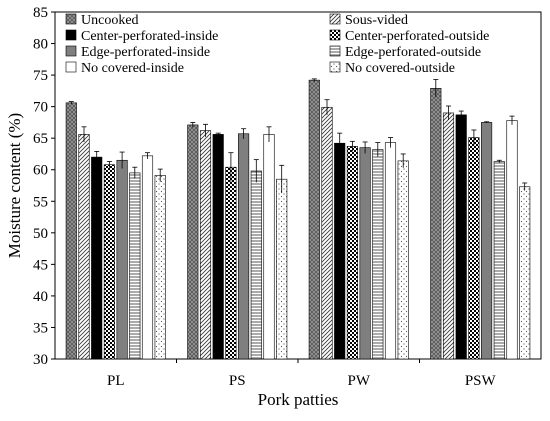  What do you see at coordinates (40, 265) in the screenshot?
I see `y-tick-label: 45` at bounding box center [40, 265].